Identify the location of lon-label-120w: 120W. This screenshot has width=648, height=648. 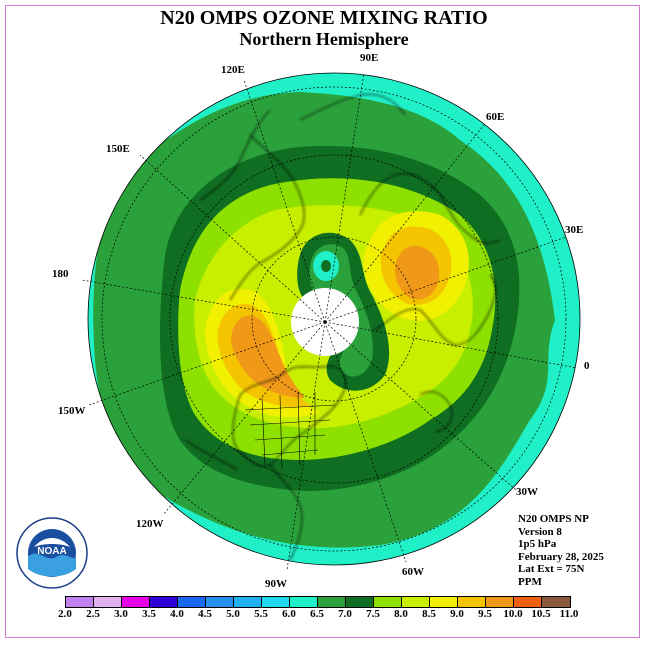
(150, 524).